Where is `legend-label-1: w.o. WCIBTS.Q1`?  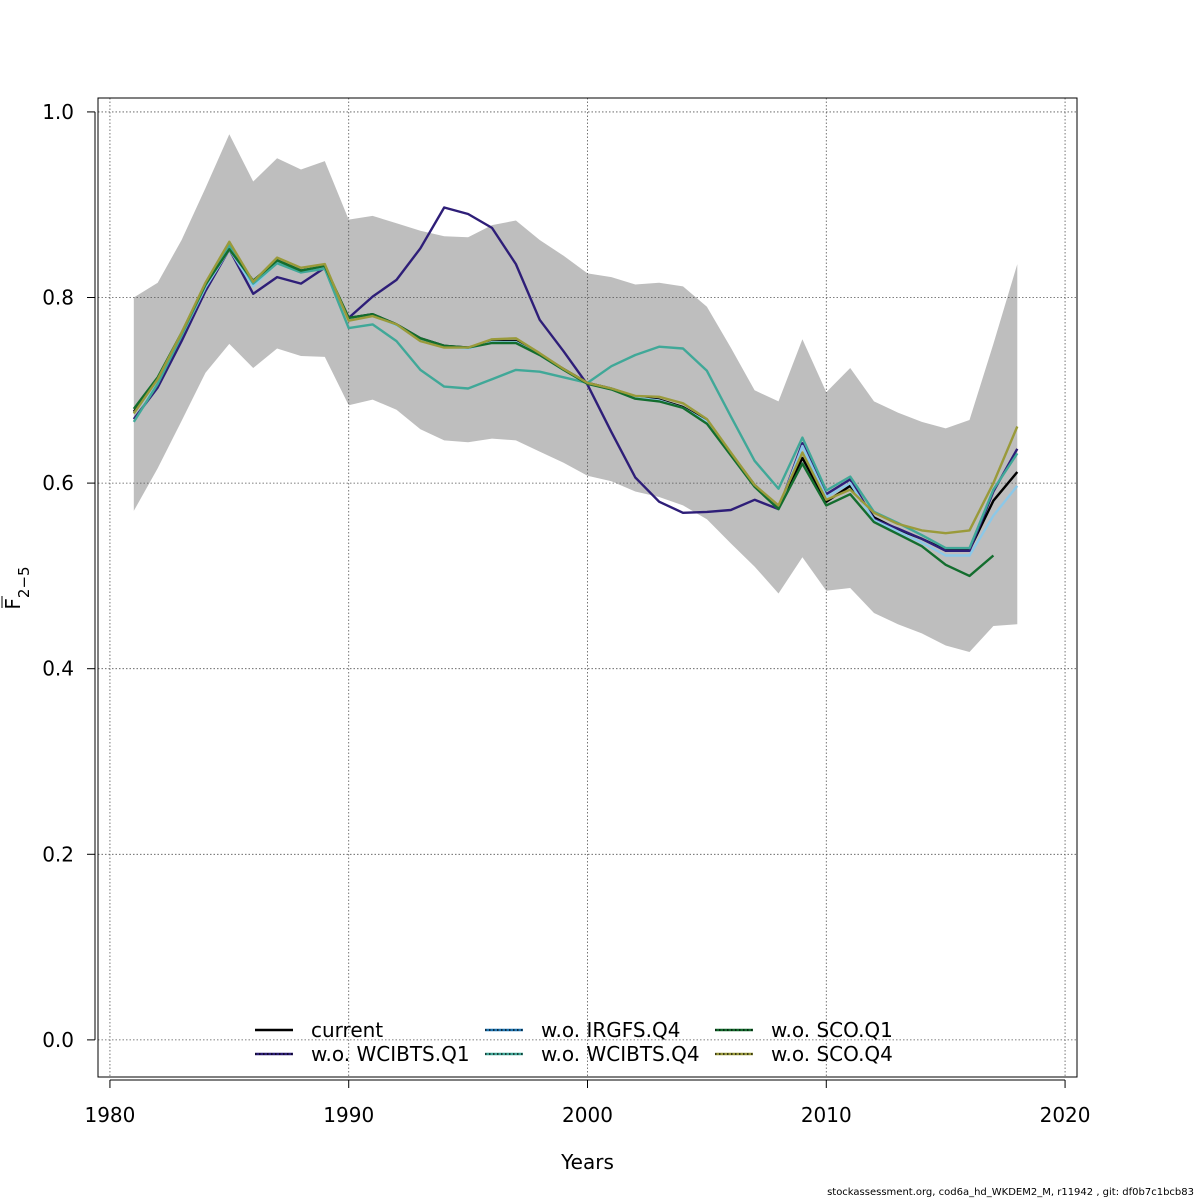 legend-label-1: w.o. WCIBTS.Q1 is located at coordinates (390, 1054).